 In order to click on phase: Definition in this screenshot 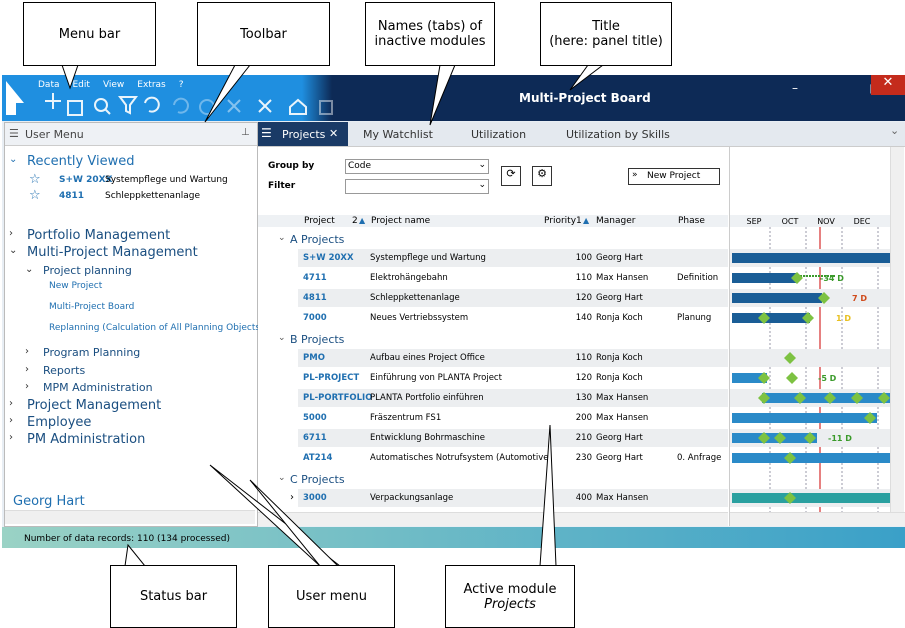, I will do `click(698, 278)`.